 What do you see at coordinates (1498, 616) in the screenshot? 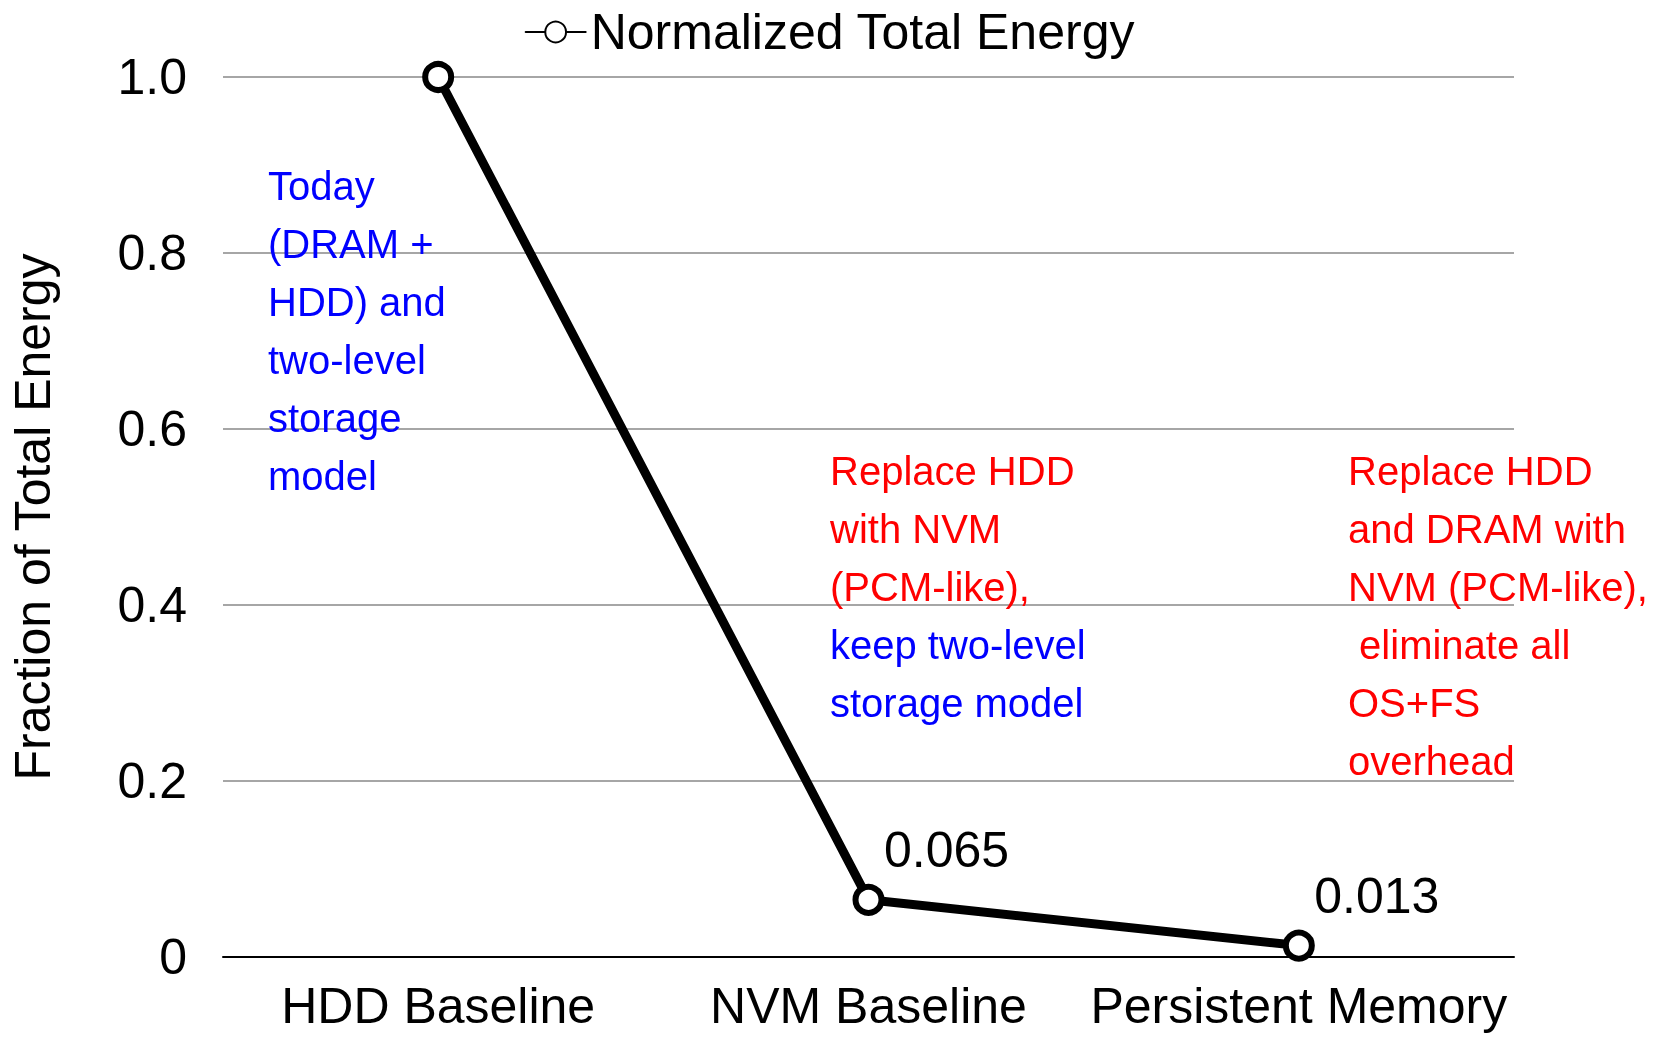
I see `annotation: Replace HDD and DRAM with NVM (PCM-like), eliminate all OS+FS overhead` at bounding box center [1498, 616].